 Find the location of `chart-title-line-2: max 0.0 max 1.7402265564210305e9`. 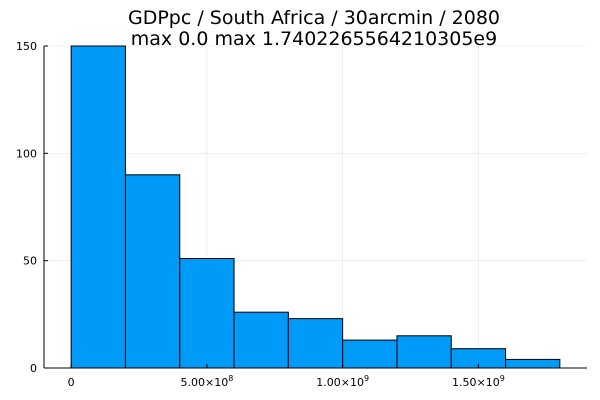

chart-title-line-2: max 0.0 max 1.7402265564210305e9 is located at coordinates (314, 39).